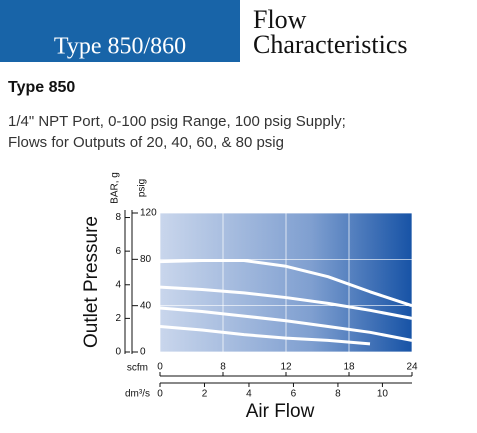 The width and height of the screenshot is (477, 433). Describe the element at coordinates (118, 284) in the screenshot. I see `y2-tick-label: 4` at that location.